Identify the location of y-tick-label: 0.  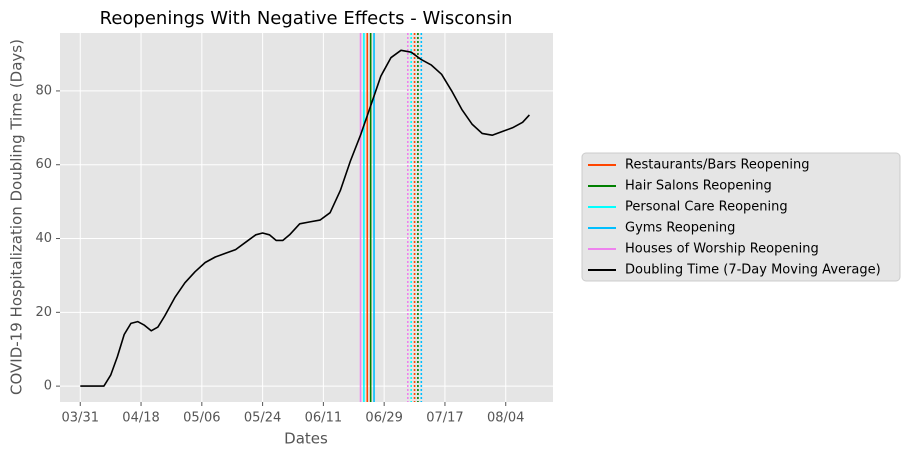
(48, 386).